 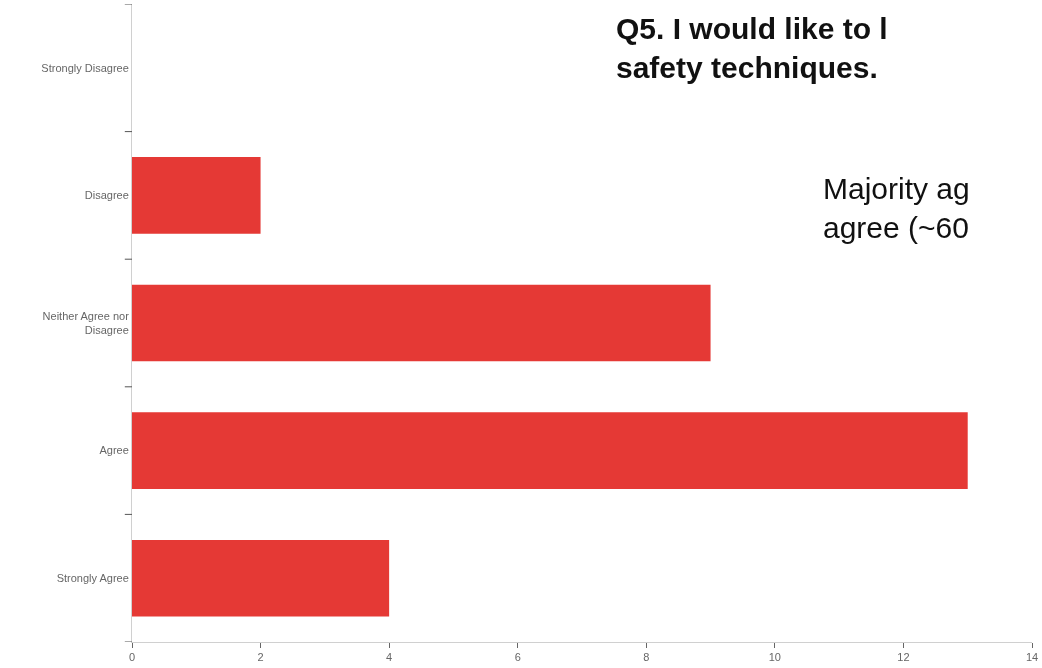 What do you see at coordinates (1032, 657) in the screenshot?
I see `x-tick-label: 14` at bounding box center [1032, 657].